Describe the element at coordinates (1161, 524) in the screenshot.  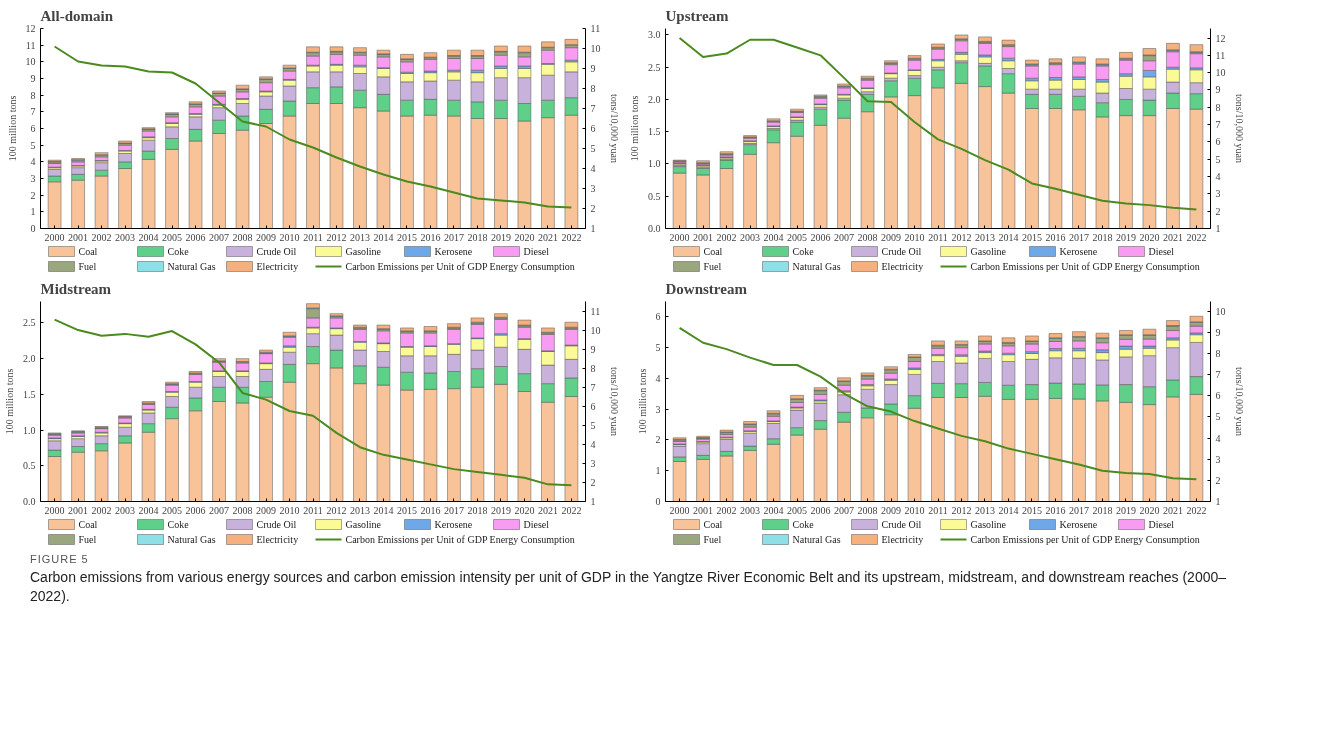
I see `legend-label: Diesel` at that location.